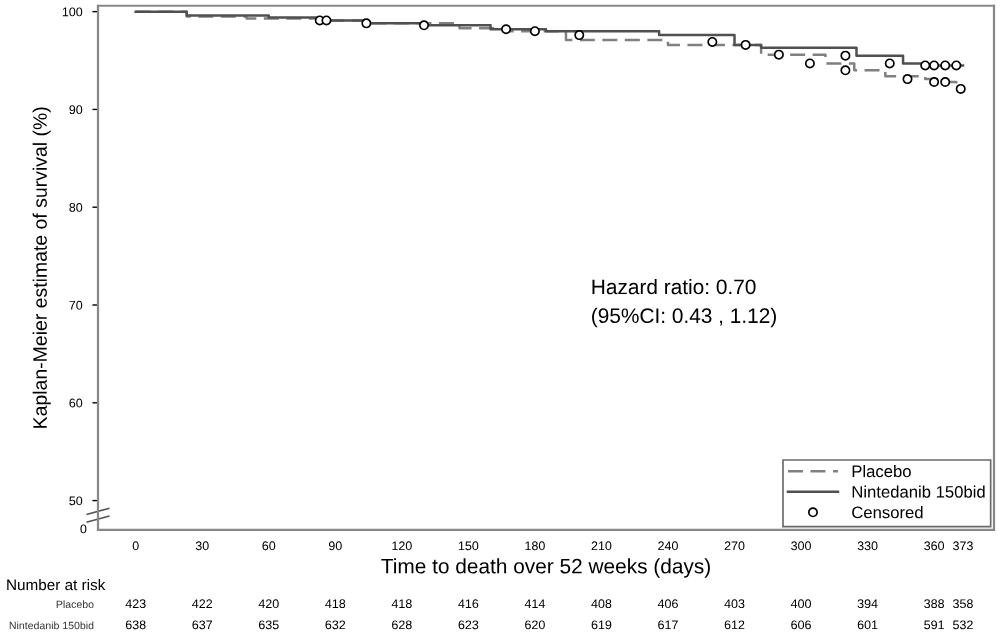 The image size is (1000, 640). I want to click on legend-label: Nintedanib 150bid, so click(918, 491).